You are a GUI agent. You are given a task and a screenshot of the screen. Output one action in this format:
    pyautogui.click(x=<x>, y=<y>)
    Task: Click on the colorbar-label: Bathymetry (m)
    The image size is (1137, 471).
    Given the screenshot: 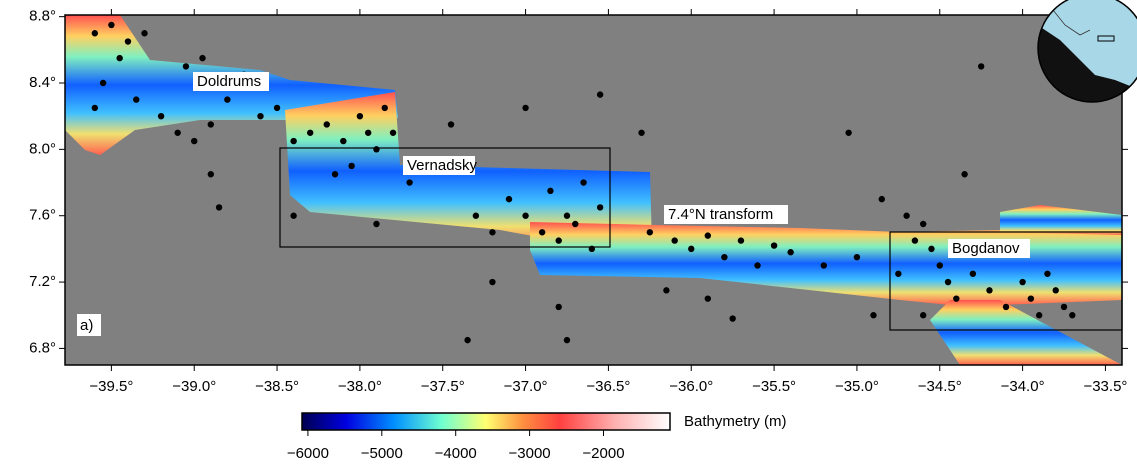 What is the action you would take?
    pyautogui.click(x=735, y=421)
    